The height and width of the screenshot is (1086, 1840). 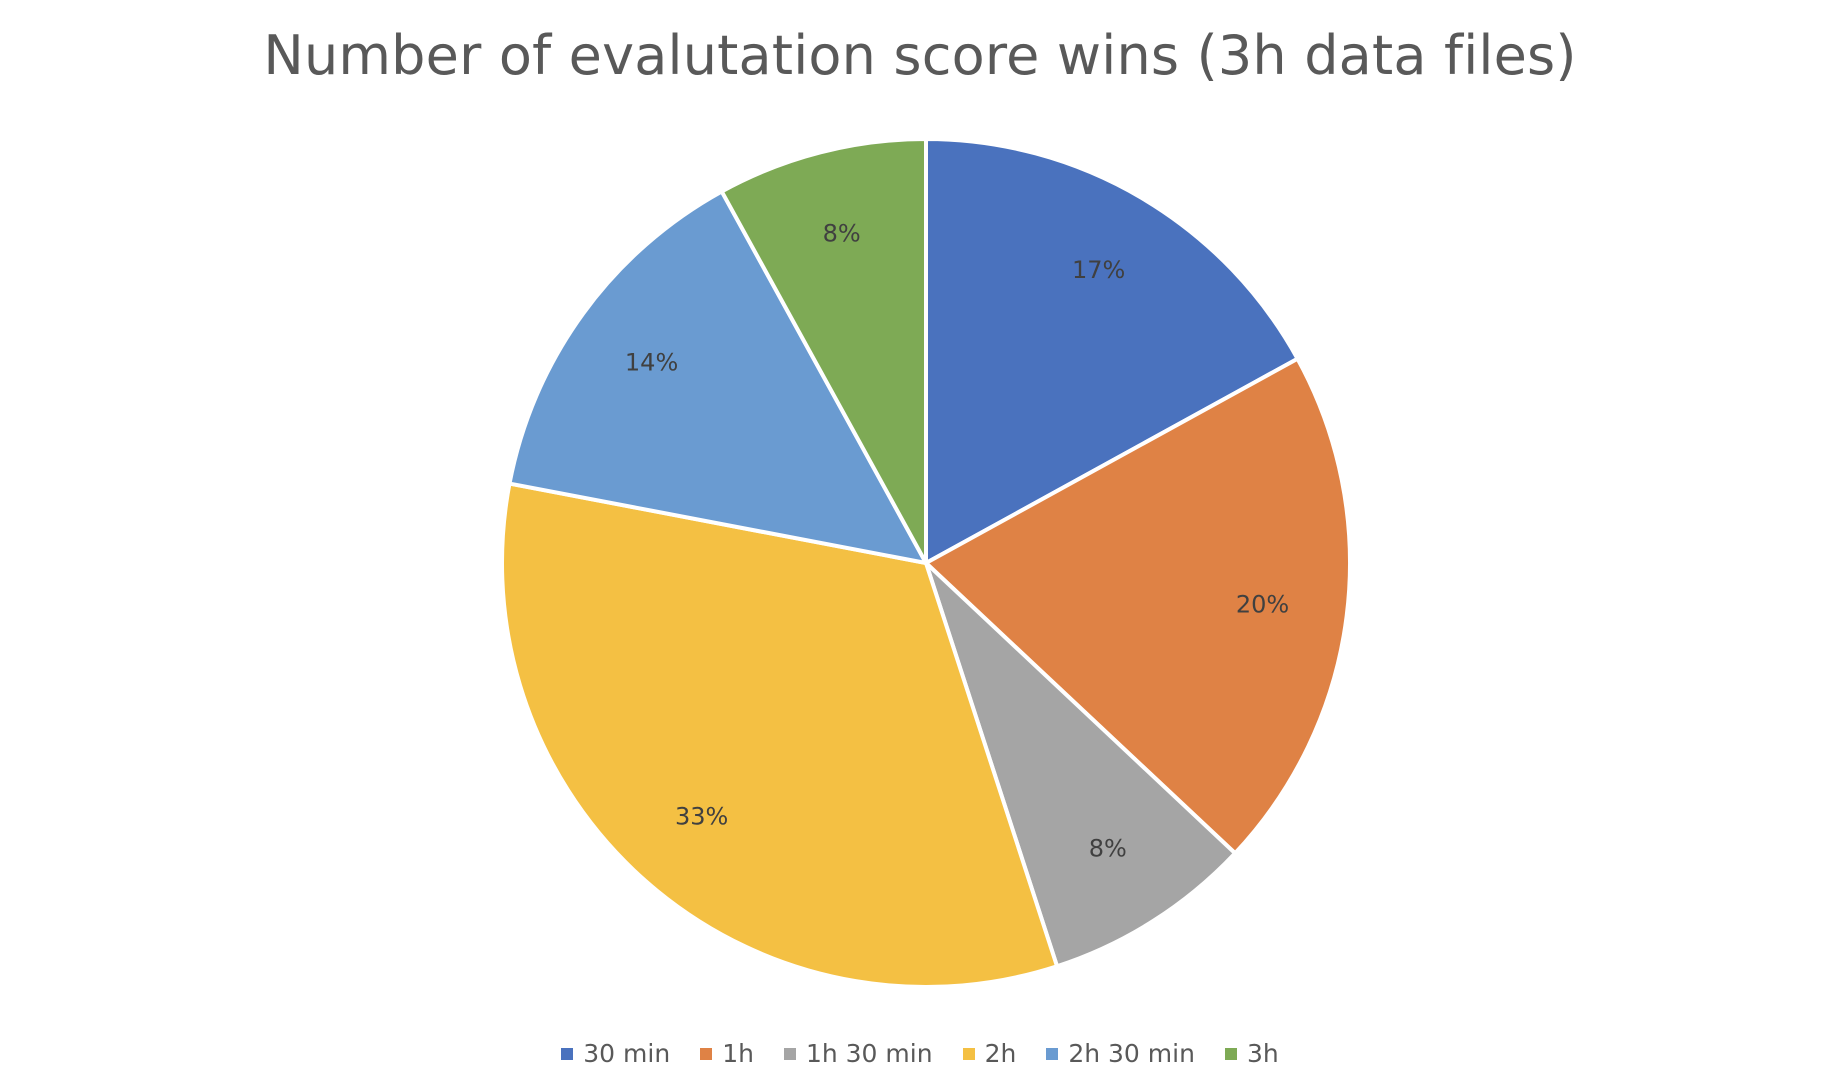 I want to click on legend-item-30-min: 30 min, so click(x=615, y=1053).